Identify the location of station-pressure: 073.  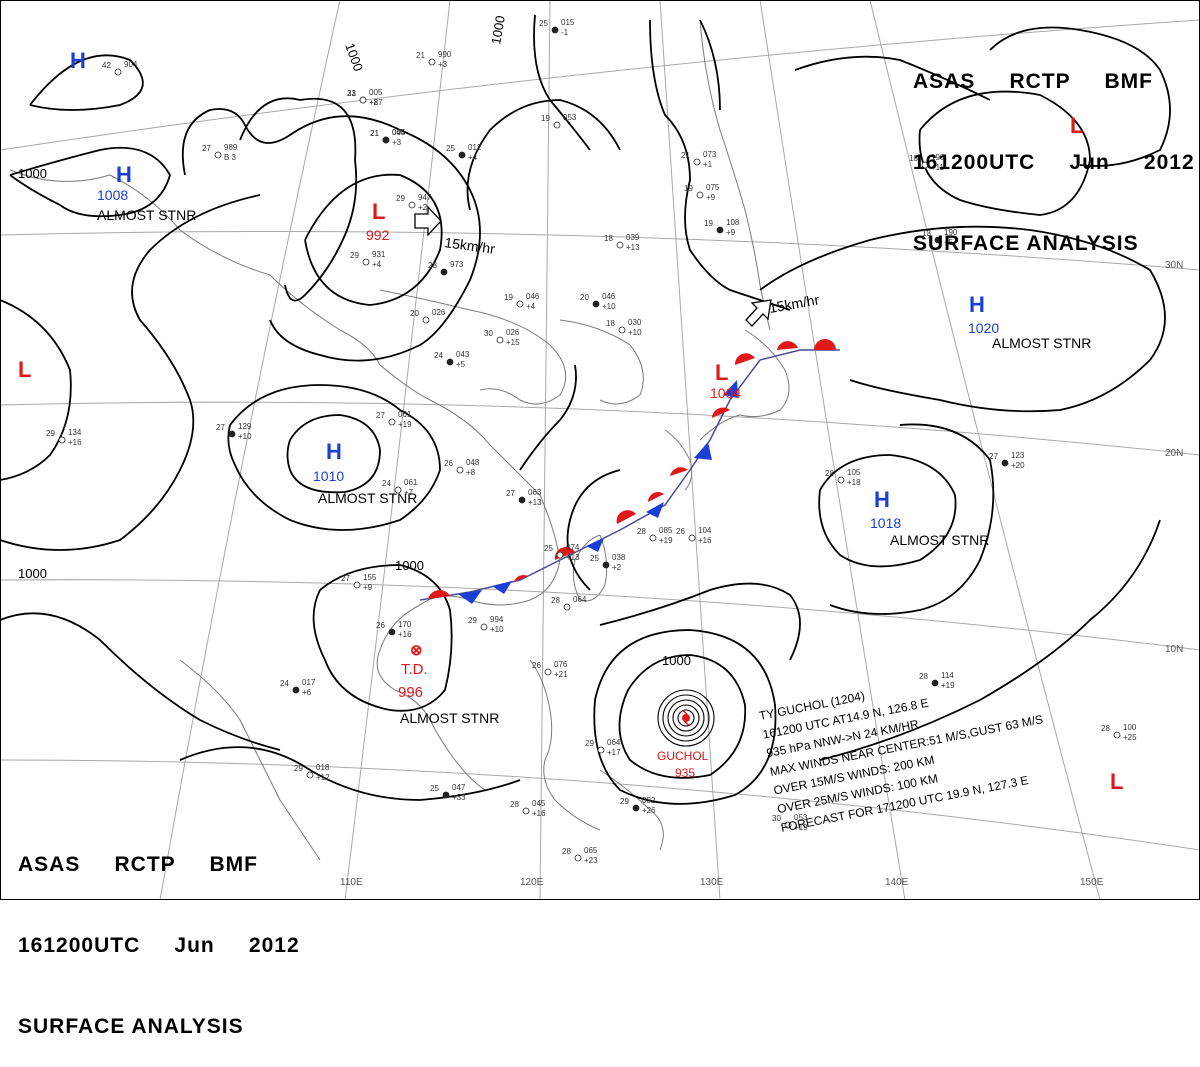
(710, 154).